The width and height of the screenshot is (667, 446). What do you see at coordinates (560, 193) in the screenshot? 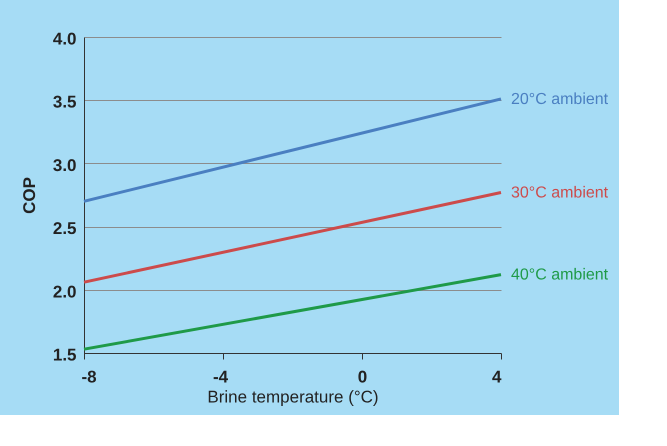
I see `series-label: 30°C ambient` at bounding box center [560, 193].